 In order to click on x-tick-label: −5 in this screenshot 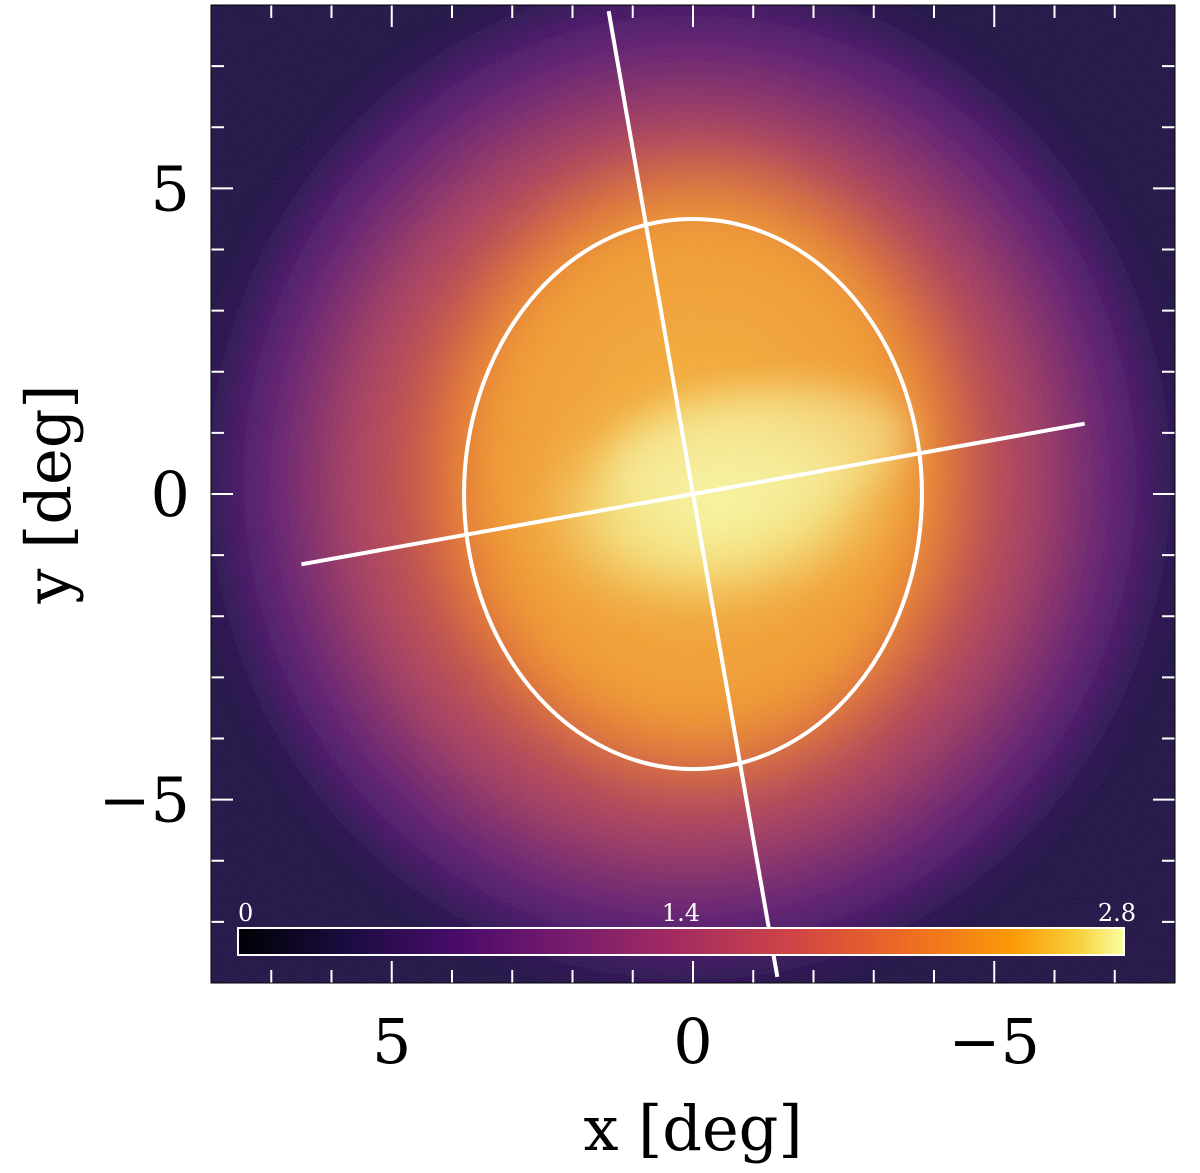, I will do `click(994, 1041)`.